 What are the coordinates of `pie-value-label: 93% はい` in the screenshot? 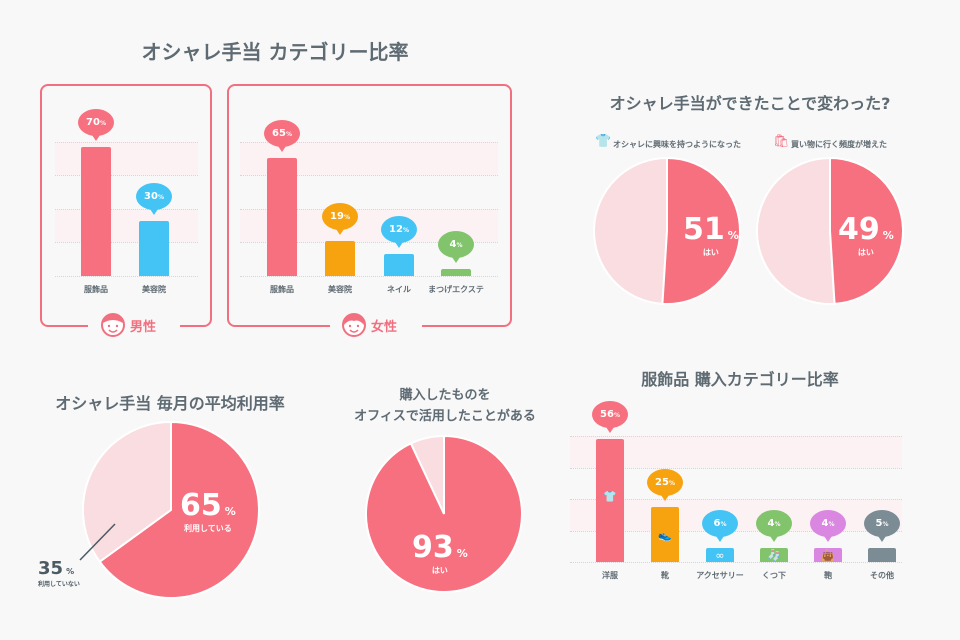 It's located at (440, 553).